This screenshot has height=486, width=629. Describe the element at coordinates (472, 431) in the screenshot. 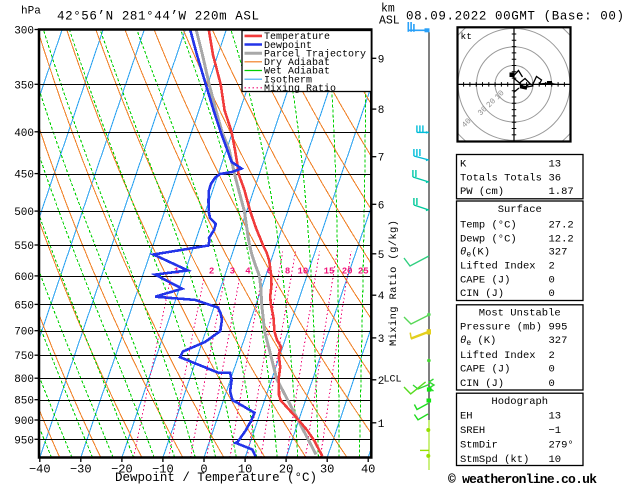

I see `svg-text: SREH` at that location.